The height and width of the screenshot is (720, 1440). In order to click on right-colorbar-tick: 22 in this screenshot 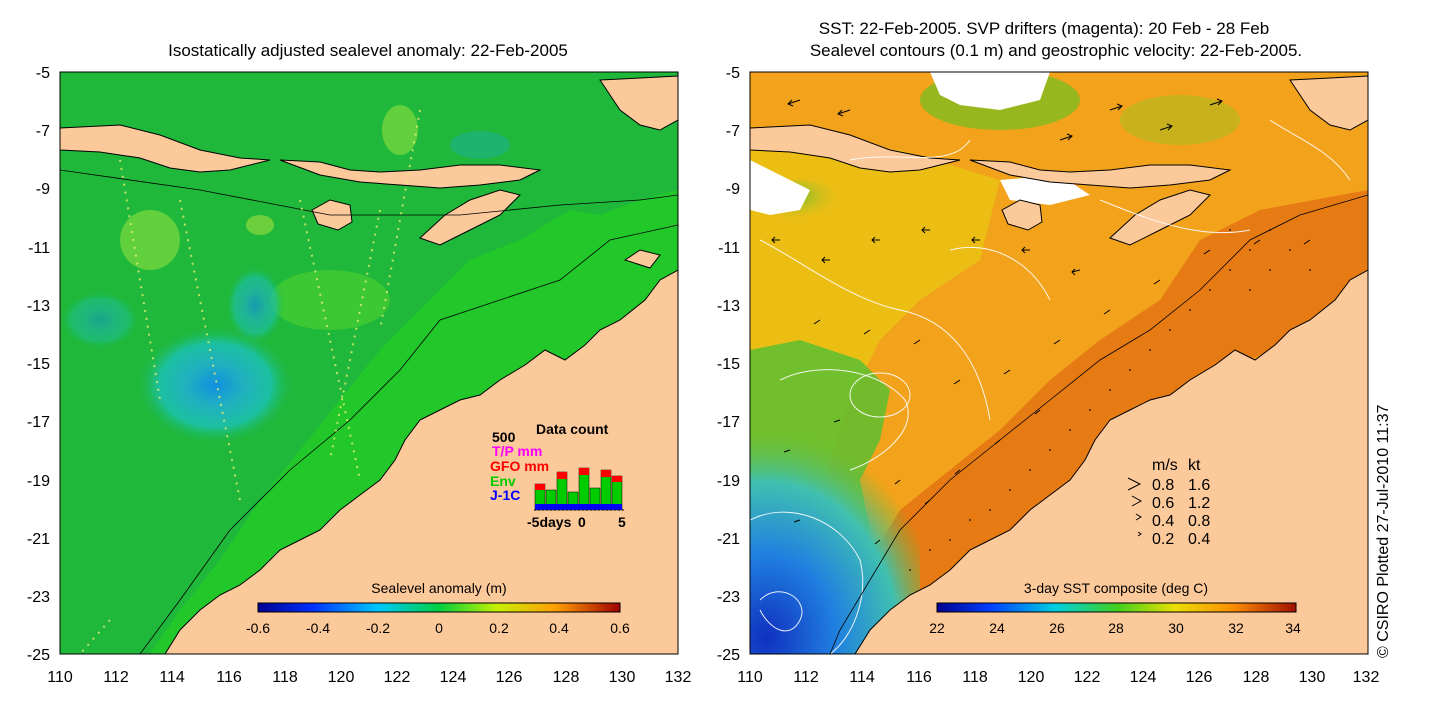, I will do `click(937, 628)`.